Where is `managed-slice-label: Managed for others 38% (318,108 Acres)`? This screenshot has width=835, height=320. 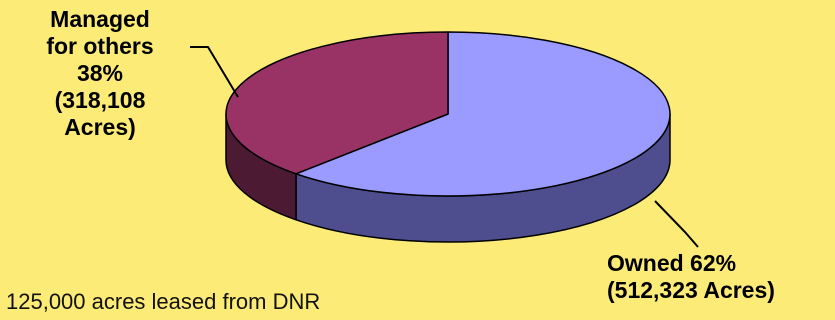
managed-slice-label: Managed for others 38% (318,108 Acres) is located at coordinates (100, 73).